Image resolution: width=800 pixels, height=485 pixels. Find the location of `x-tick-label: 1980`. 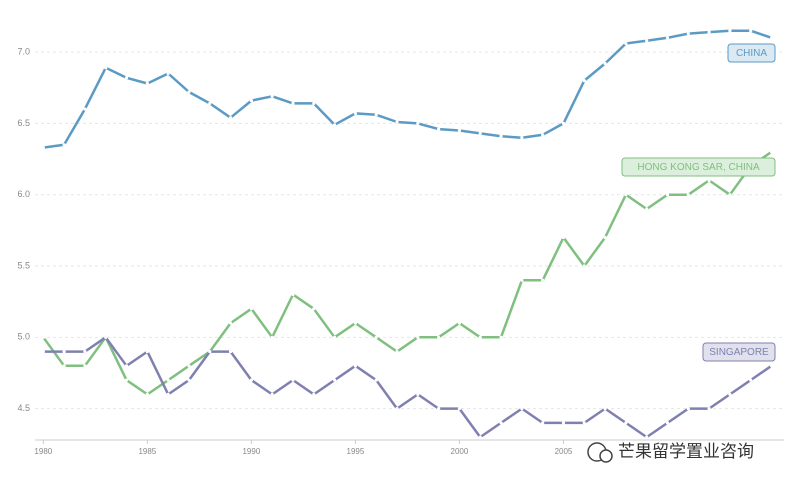

x-tick-label: 1980 is located at coordinates (43, 451).